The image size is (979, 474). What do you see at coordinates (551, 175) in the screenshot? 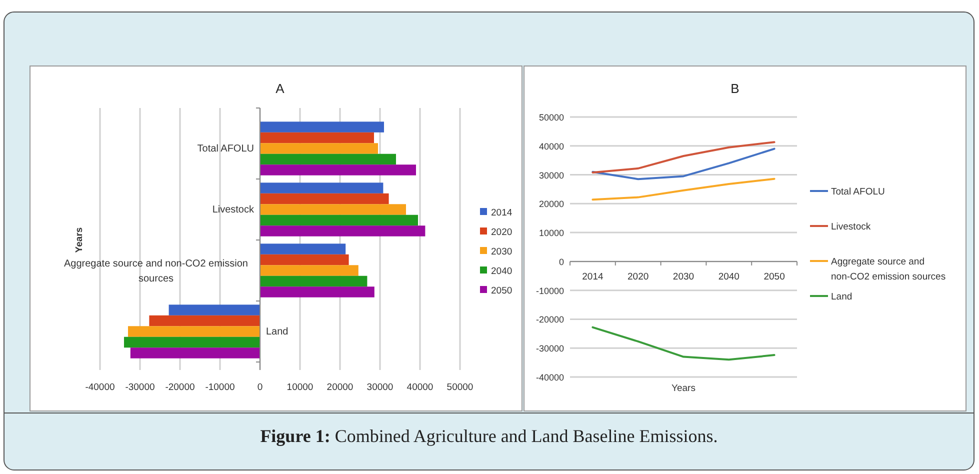
I see `y-tick-label: 30000` at bounding box center [551, 175].